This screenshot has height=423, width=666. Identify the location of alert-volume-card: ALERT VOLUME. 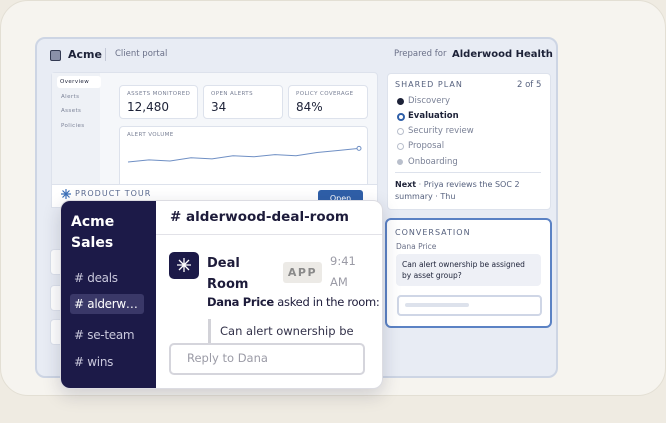
(243, 157).